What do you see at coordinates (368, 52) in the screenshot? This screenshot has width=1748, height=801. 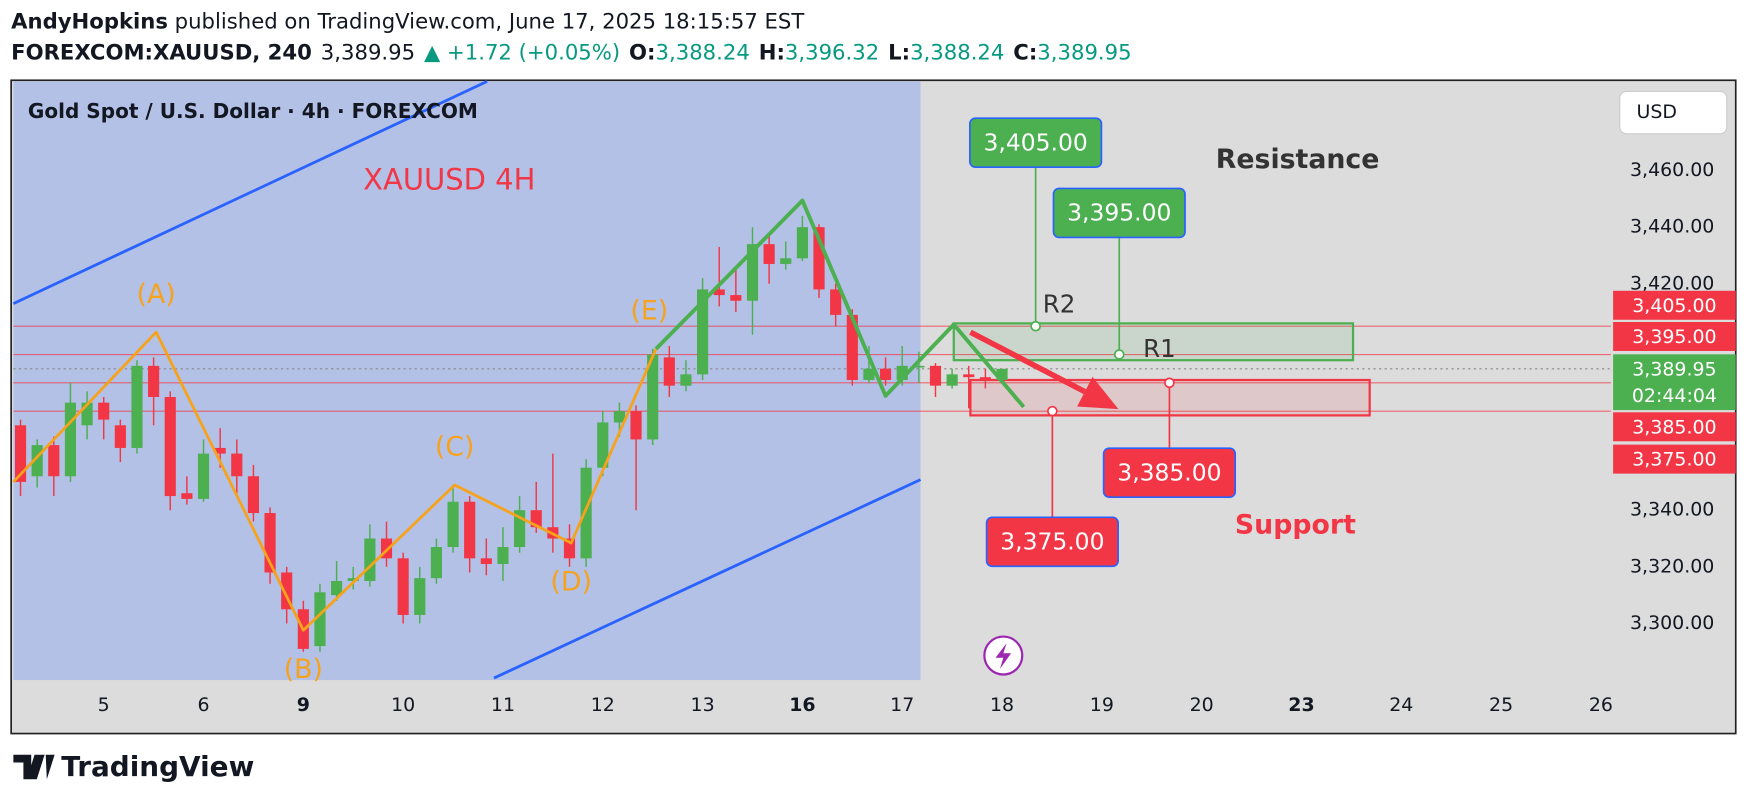 I see `last: 3,389.95` at bounding box center [368, 52].